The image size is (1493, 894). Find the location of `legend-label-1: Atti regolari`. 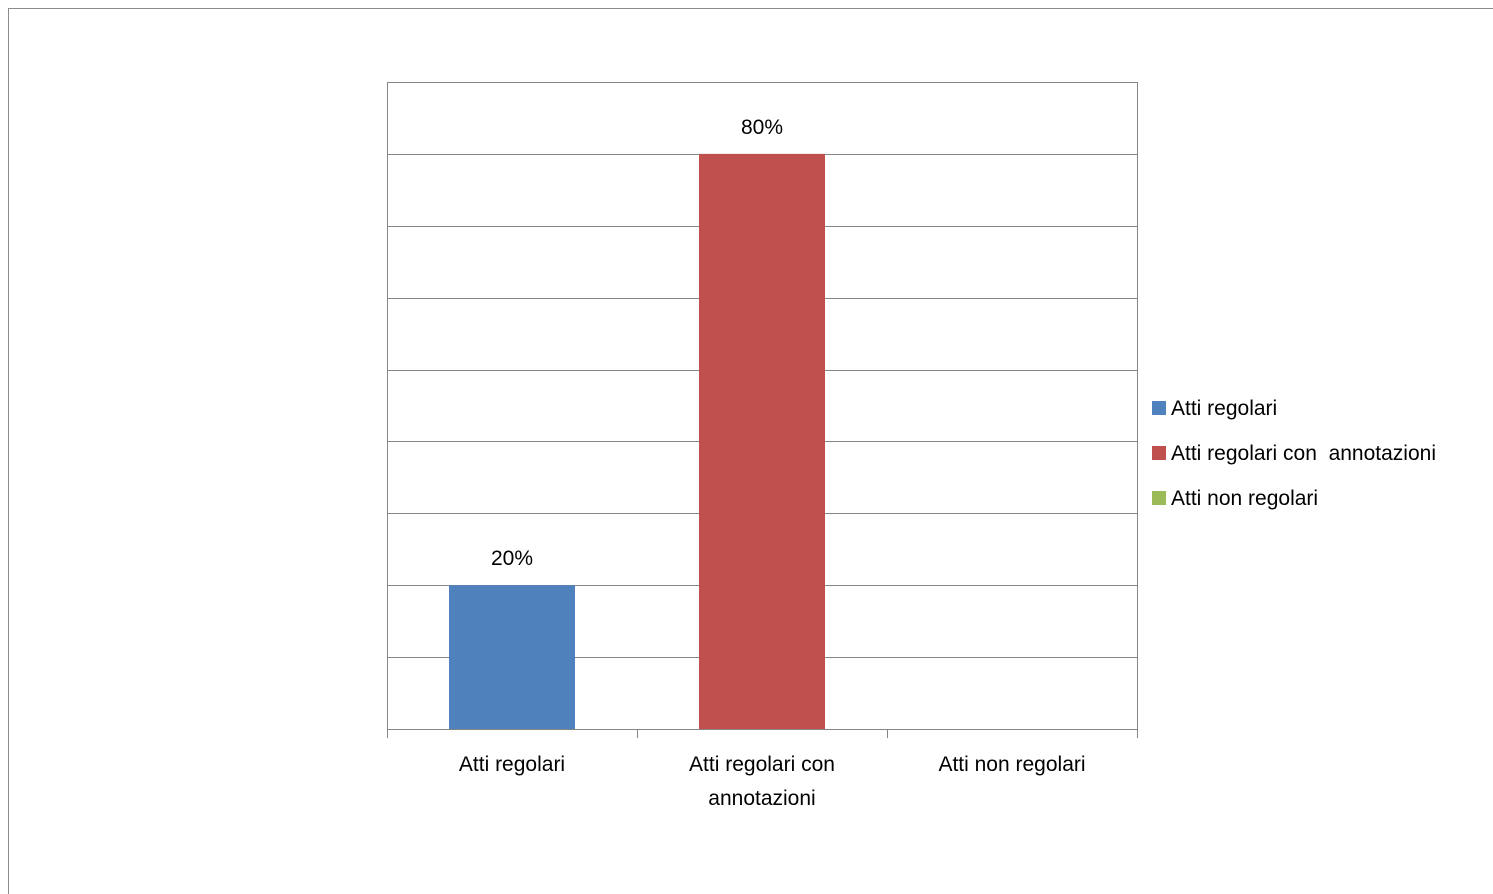

legend-label-1: Atti regolari is located at coordinates (1224, 408).